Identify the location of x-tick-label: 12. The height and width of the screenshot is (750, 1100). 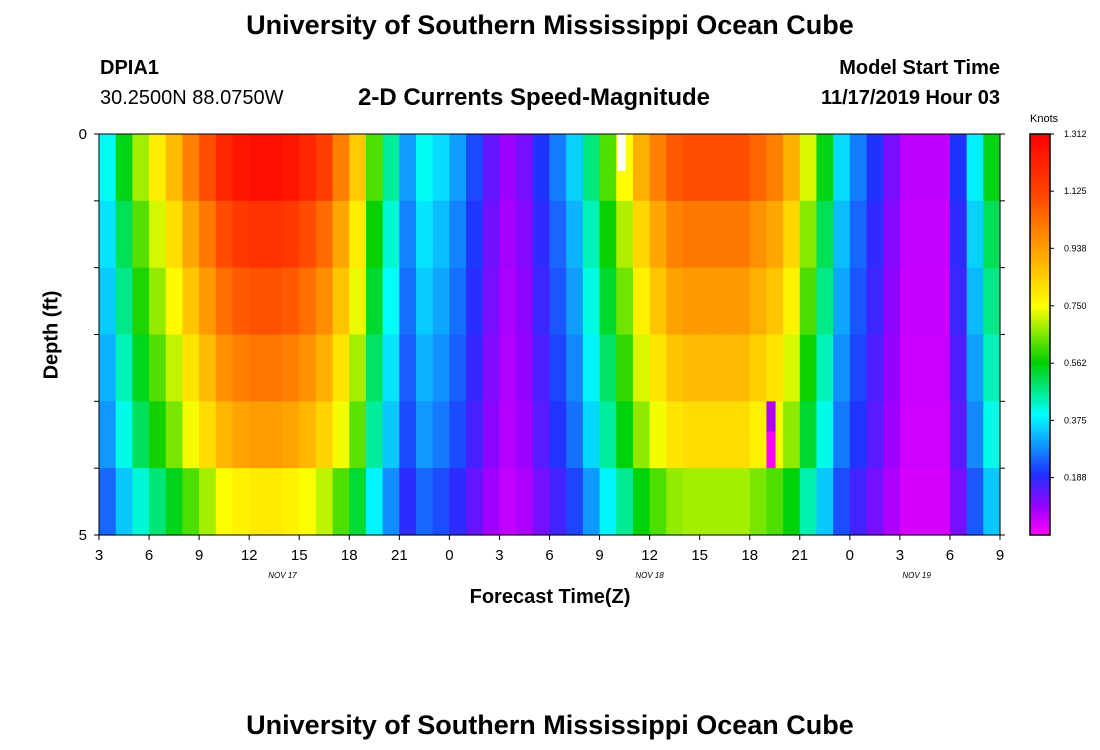
(649, 555).